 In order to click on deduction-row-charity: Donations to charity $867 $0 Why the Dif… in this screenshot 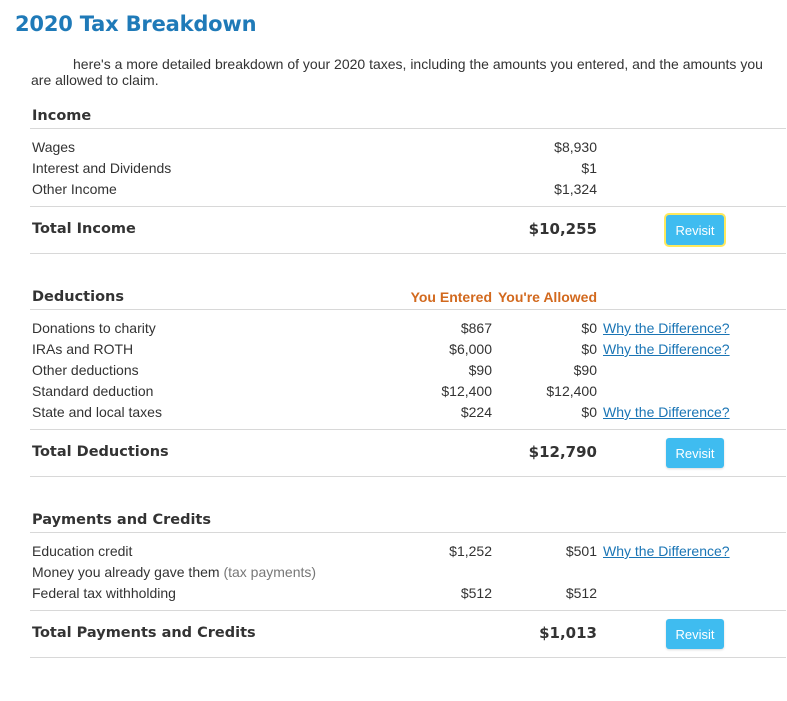, I will do `click(408, 328)`.